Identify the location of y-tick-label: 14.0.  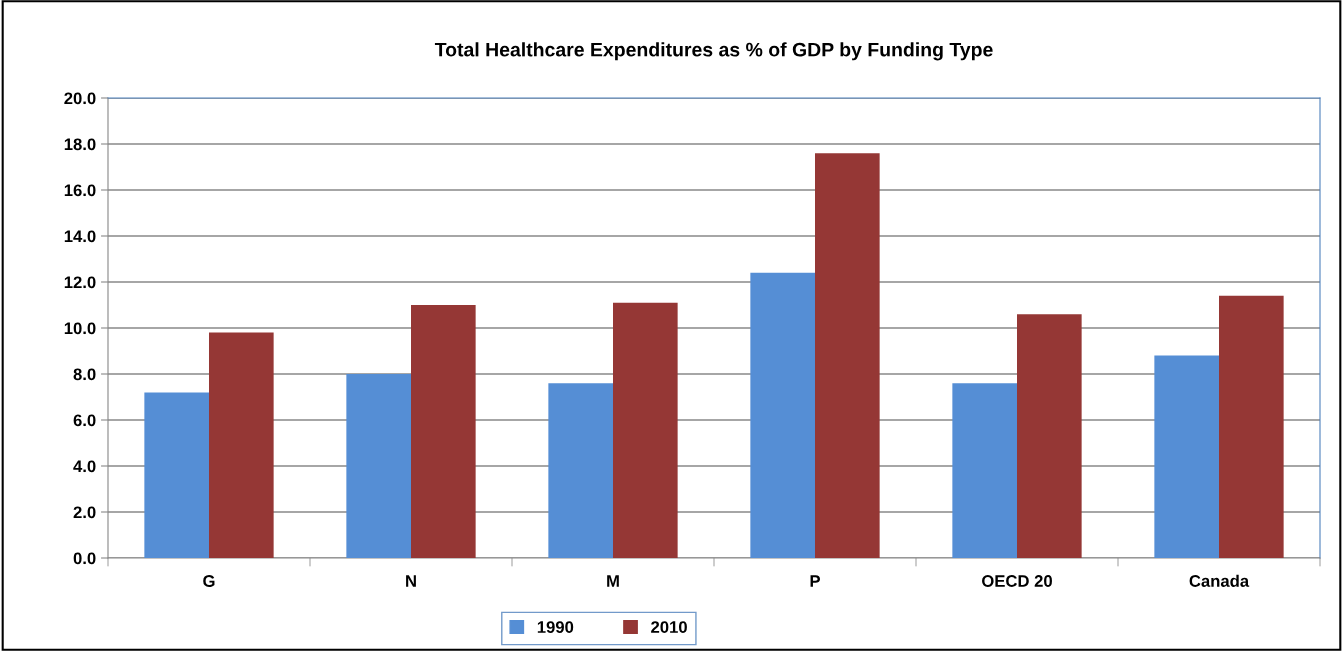
(80, 236).